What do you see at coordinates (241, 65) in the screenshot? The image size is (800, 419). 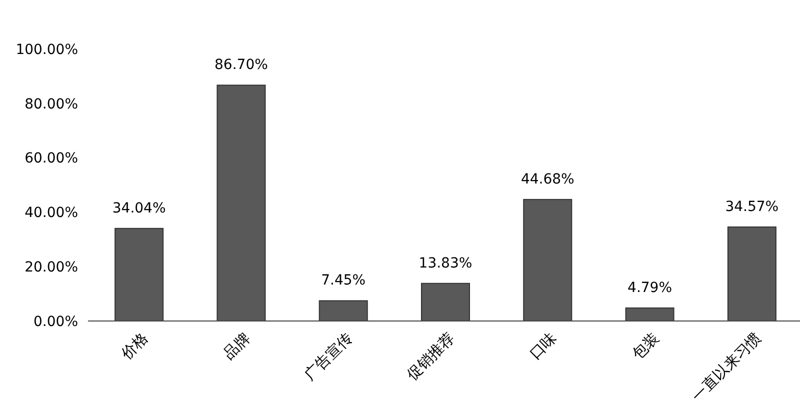 I see `data-label: 86.70%` at bounding box center [241, 65].